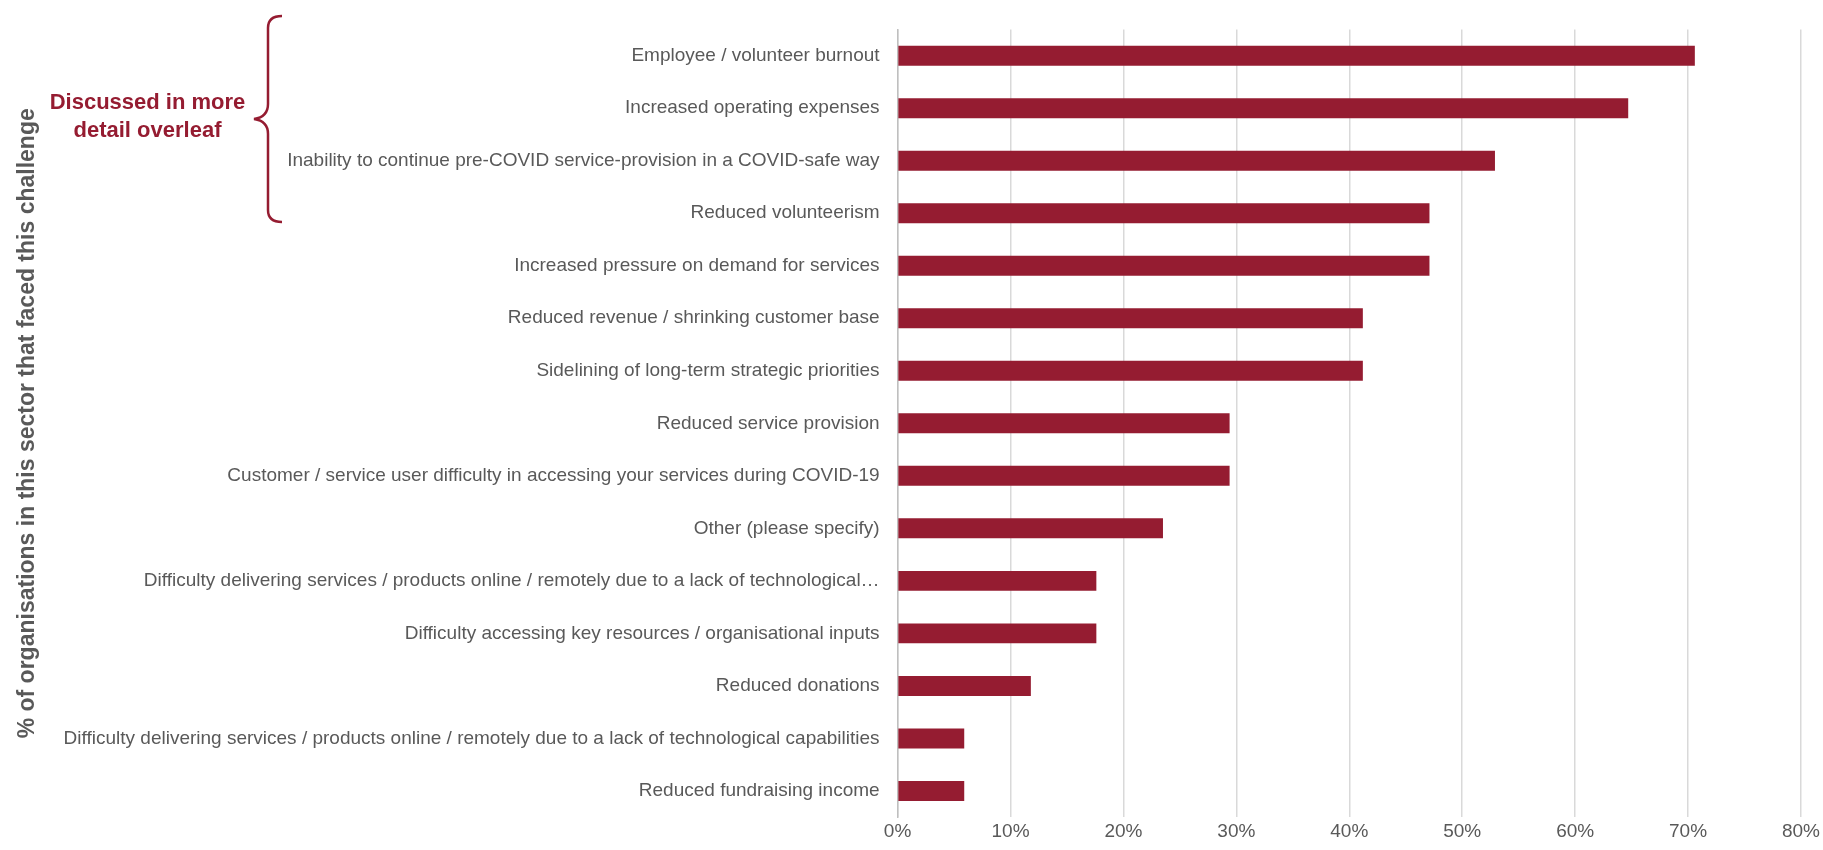 This screenshot has width=1823, height=850. Describe the element at coordinates (759, 790) in the screenshot. I see `y-tick-label: Reduced fundraising income` at that location.